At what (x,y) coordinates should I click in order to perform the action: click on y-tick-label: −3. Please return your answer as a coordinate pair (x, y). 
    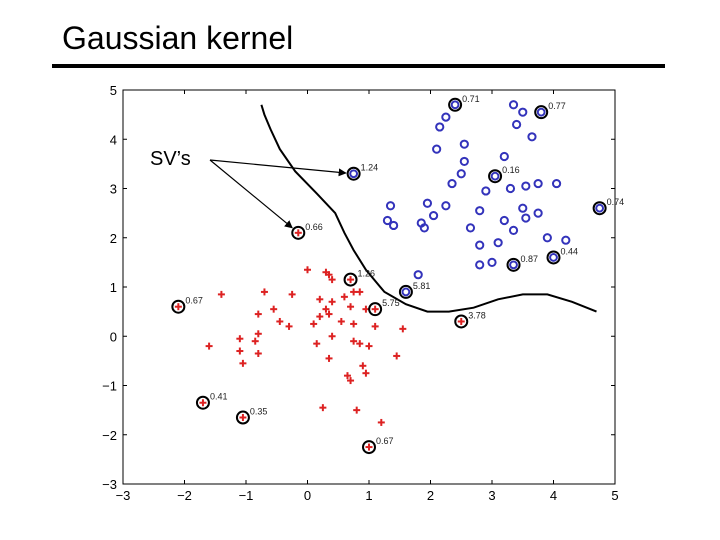
    Looking at the image, I should click on (109, 484).